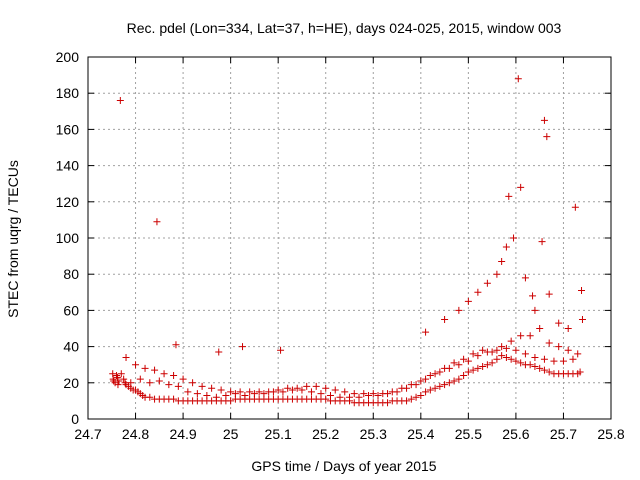  Describe the element at coordinates (71, 347) in the screenshot. I see `y-tick-label: 40` at that location.